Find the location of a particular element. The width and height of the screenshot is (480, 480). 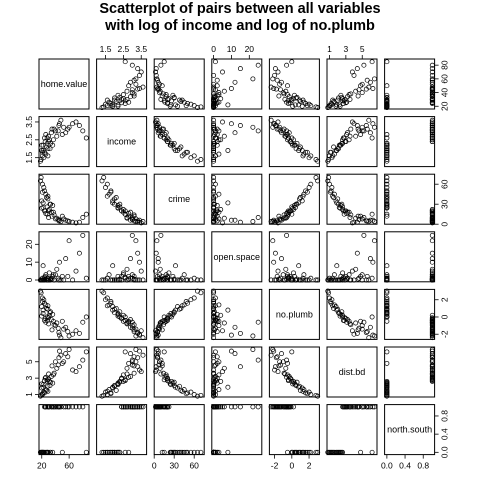

panel-r5-c6 is located at coordinates (410, 372).